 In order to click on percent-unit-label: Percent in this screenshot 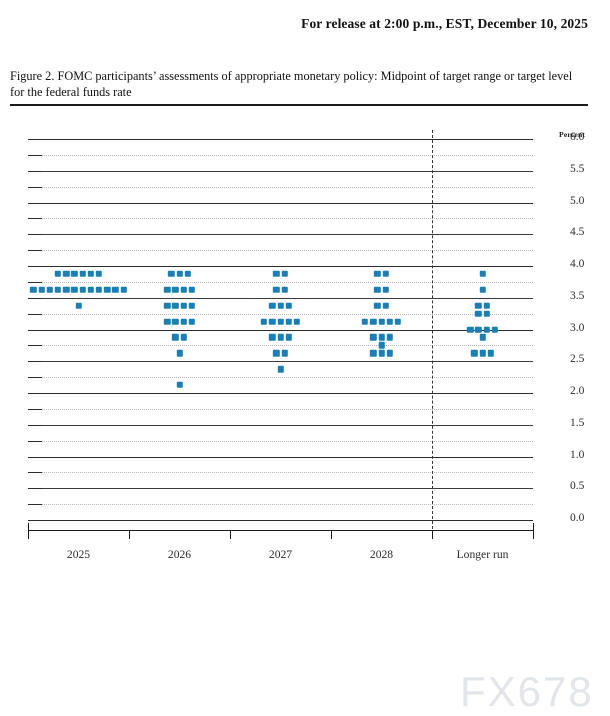, I will do `click(572, 134)`.